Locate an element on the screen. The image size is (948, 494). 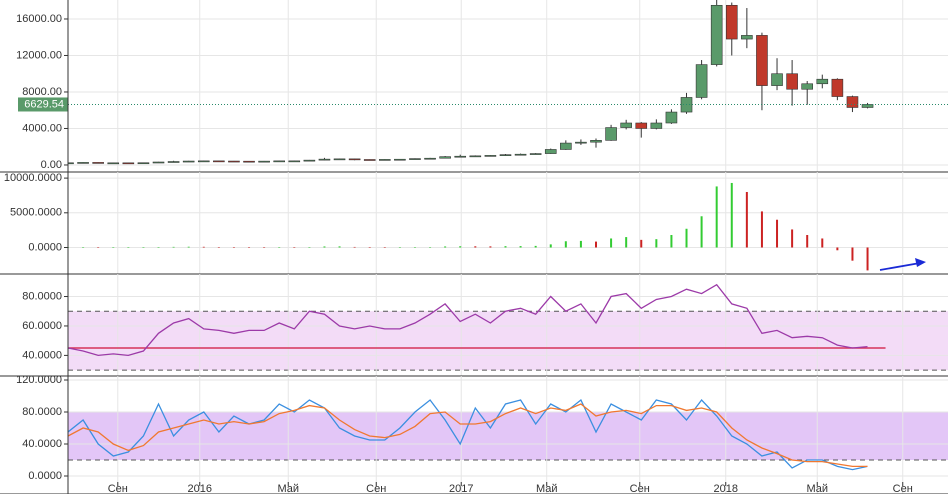
y-tick-label: 16000.00 is located at coordinates (39, 19).